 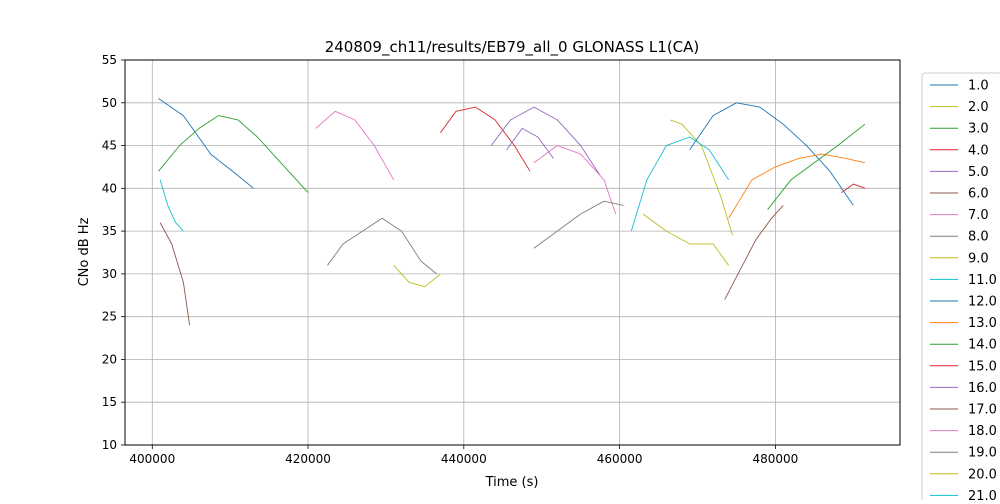 What do you see at coordinates (978, 237) in the screenshot?
I see `legend-label: 8.0` at bounding box center [978, 237].